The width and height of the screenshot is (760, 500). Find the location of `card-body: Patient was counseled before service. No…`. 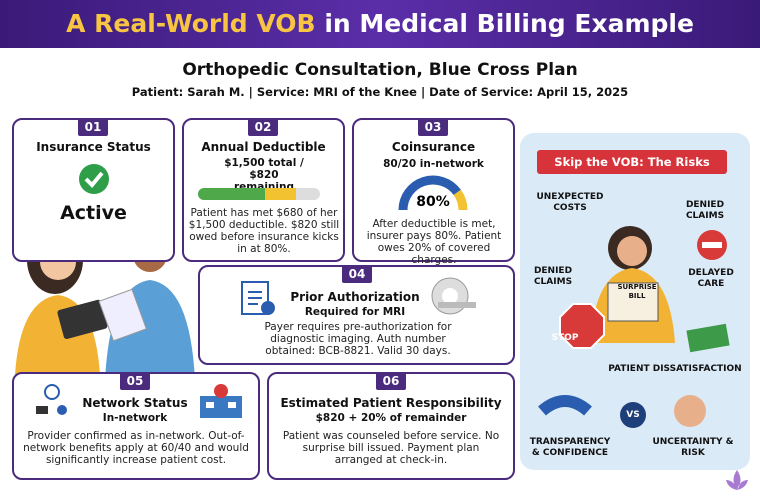

card-body: Patient was counseled before service. No… is located at coordinates (391, 448).